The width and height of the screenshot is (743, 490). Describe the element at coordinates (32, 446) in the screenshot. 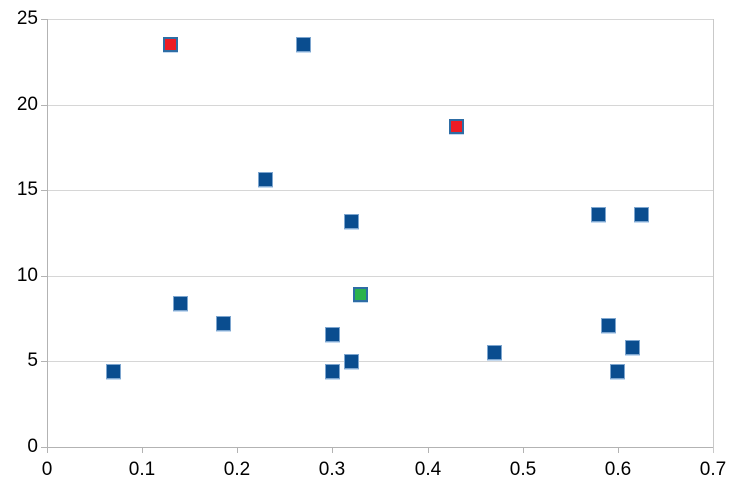

I see `y-axis-tick-label: 0` at that location.